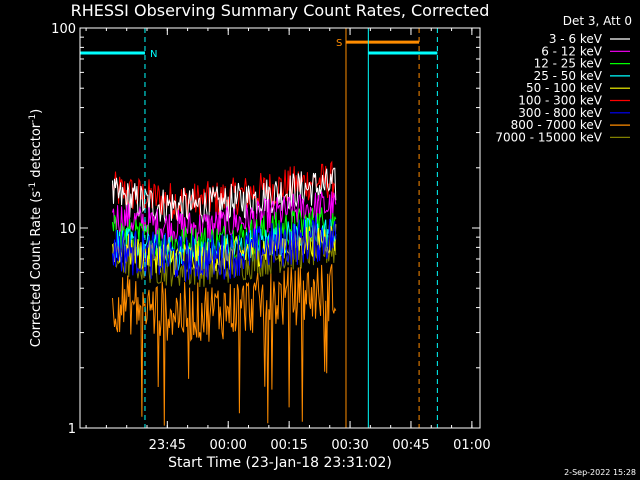 The height and width of the screenshot is (480, 640). Describe the element at coordinates (600, 472) in the screenshot. I see `footer-date: 2-Sep-2022 15:28` at that location.